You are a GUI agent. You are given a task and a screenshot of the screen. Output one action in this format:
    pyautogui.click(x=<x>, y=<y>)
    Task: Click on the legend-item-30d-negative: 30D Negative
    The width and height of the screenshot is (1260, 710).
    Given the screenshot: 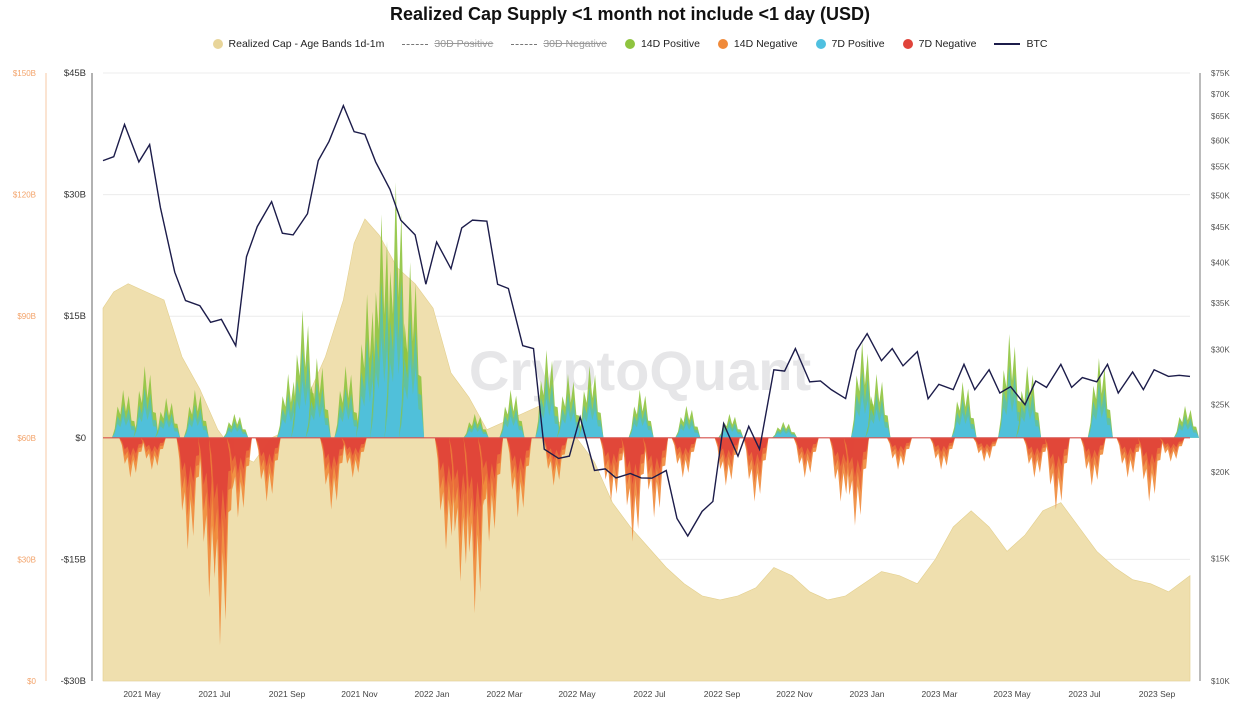 What is the action you would take?
    pyautogui.click(x=559, y=44)
    